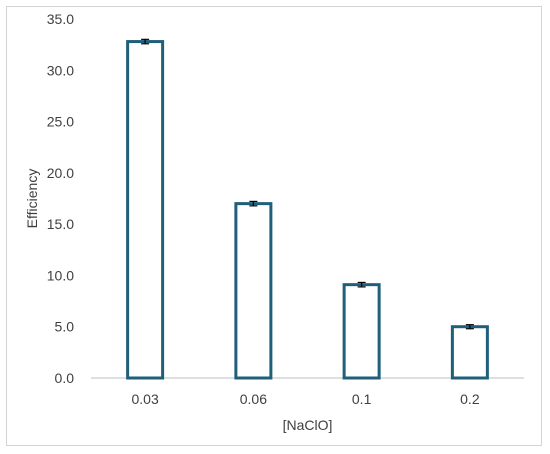 Image resolution: width=550 pixels, height=454 pixels. What do you see at coordinates (60, 224) in the screenshot?
I see `y-tick-label: 15.0` at bounding box center [60, 224].